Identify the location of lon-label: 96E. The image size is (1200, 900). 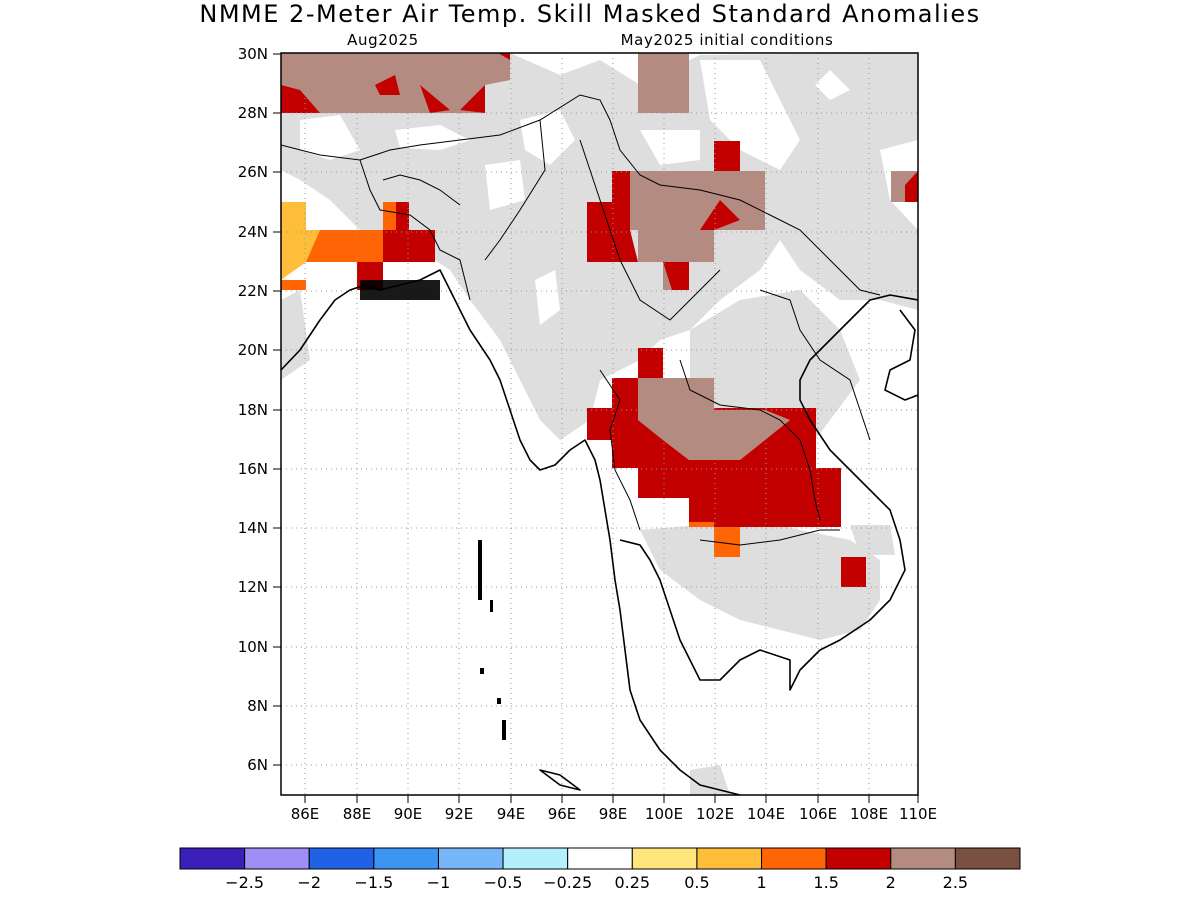
(562, 814).